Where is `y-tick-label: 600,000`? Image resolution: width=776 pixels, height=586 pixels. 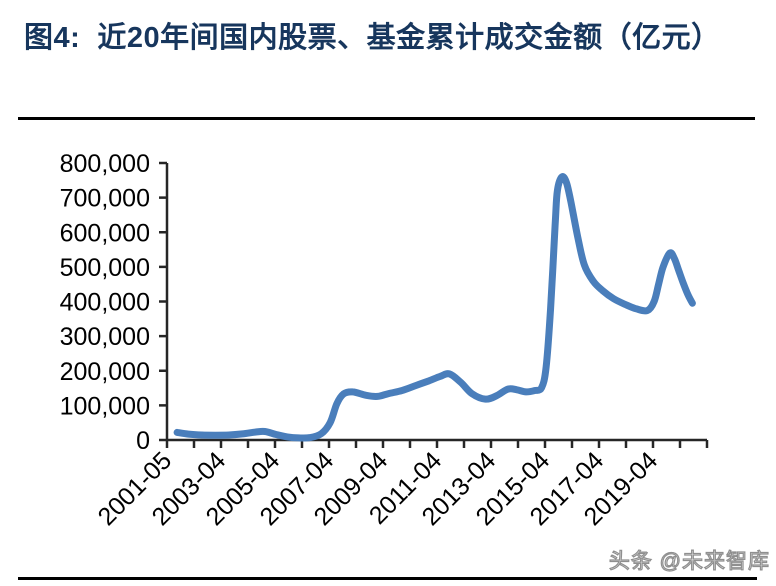
y-tick-label: 600,000 is located at coordinates (105, 233).